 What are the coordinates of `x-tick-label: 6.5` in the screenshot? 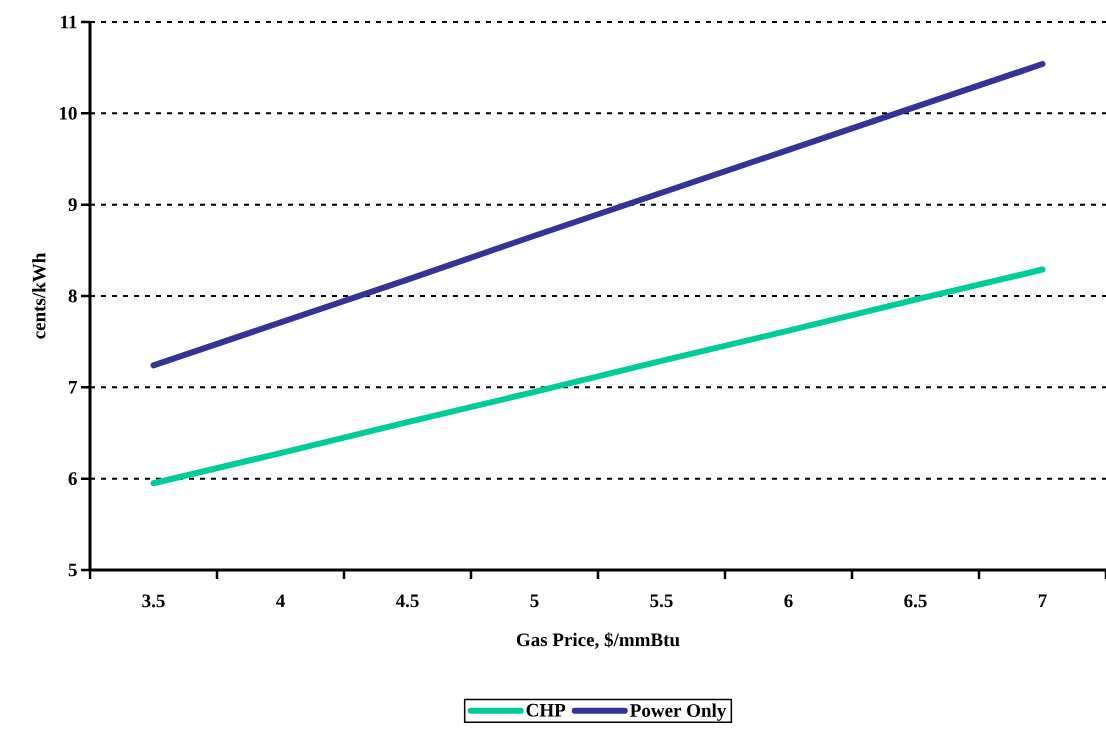 It's located at (915, 601).